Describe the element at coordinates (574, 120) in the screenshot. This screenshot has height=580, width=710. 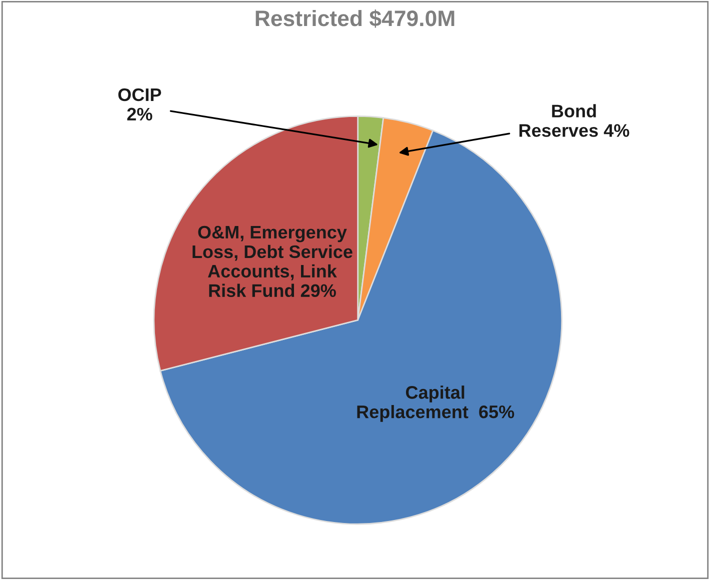
I see `slice-label: Bond Reserves 4%` at that location.